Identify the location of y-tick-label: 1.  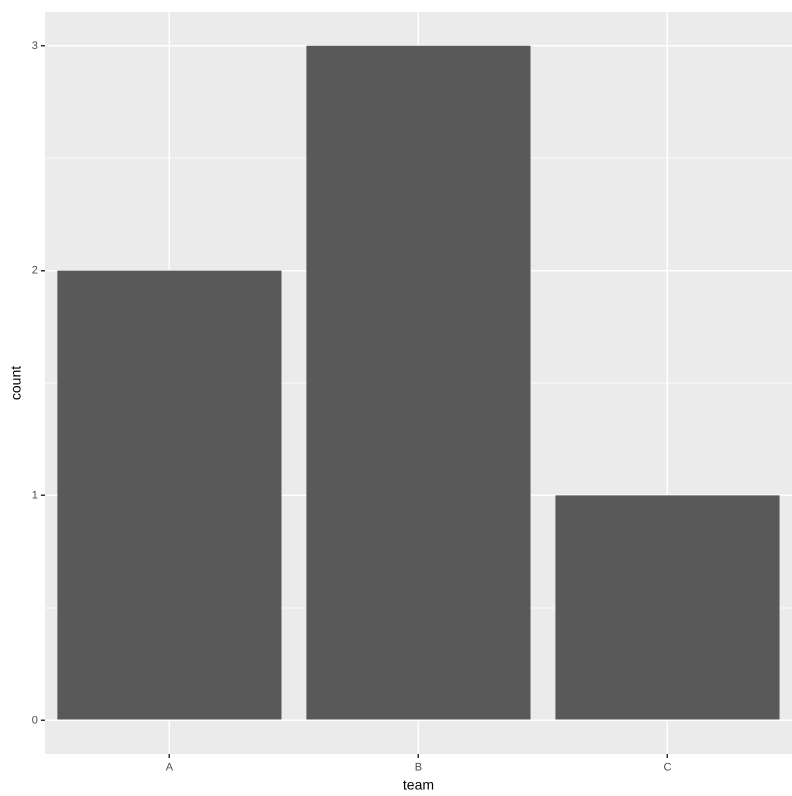
(35, 495).